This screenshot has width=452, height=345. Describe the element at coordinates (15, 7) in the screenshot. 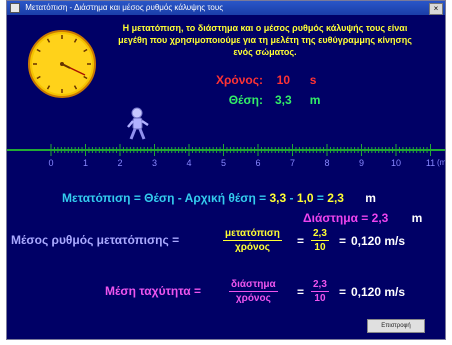

I see `app-icon` at that location.